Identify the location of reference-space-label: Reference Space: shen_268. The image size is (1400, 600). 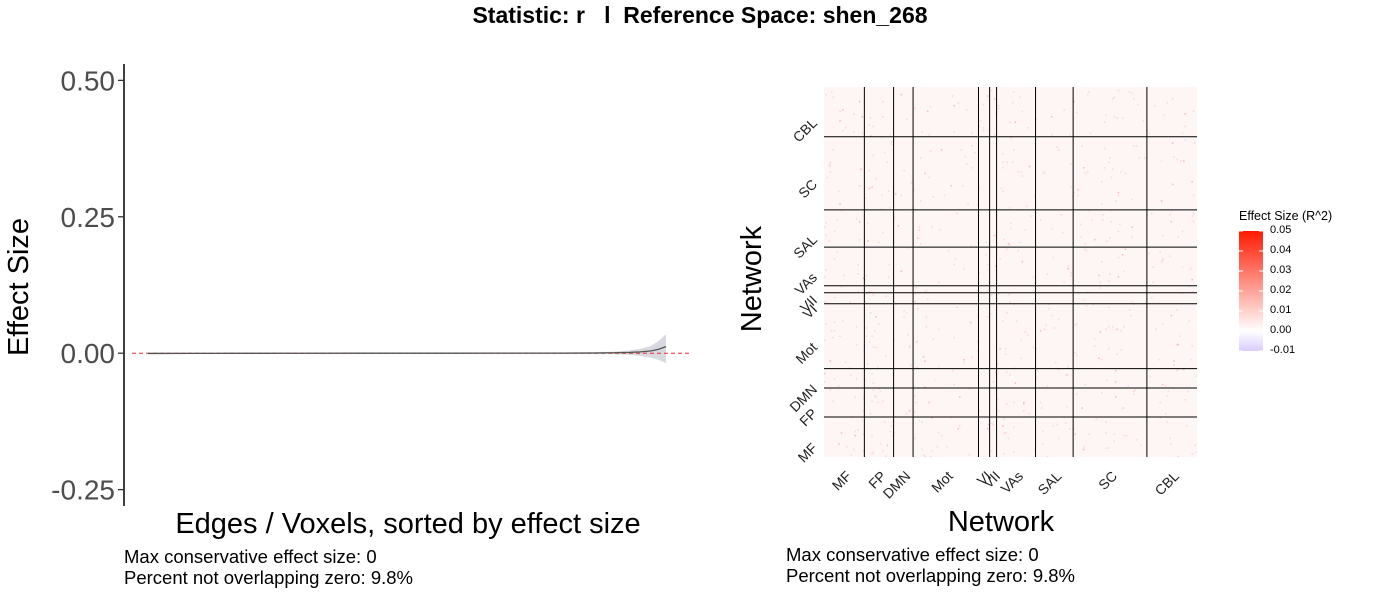
(775, 15).